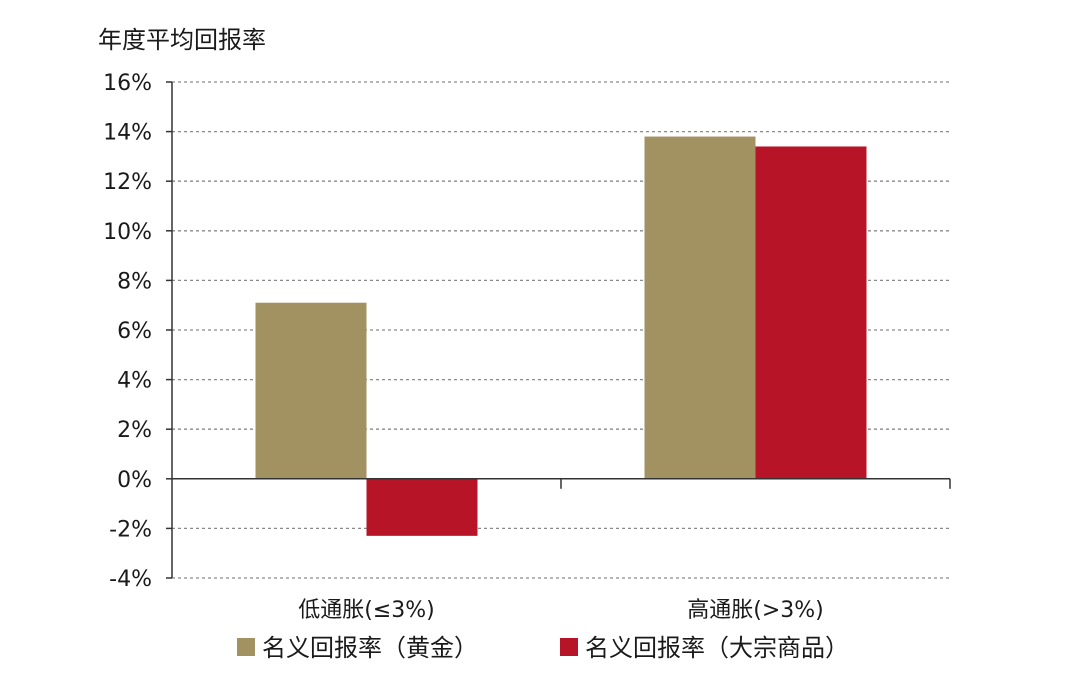 The image size is (1080, 685). I want to click on y-tick-label: 6%, so click(134, 331).